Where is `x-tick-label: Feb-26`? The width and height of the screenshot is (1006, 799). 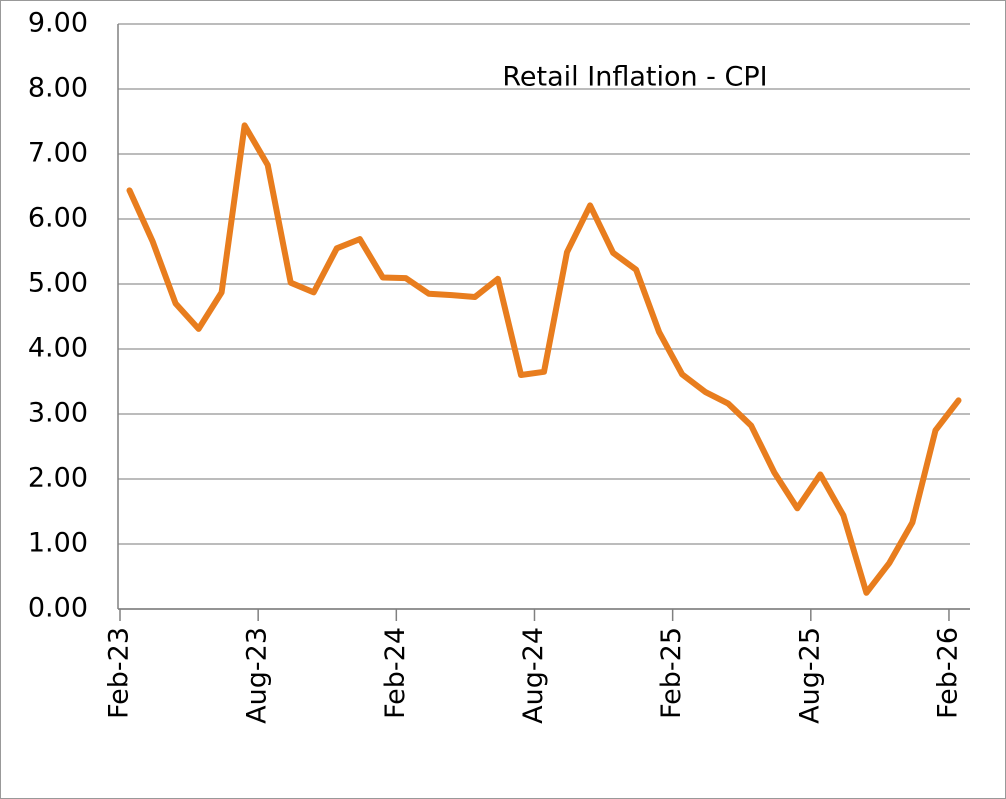 x-tick-label: Feb-26 is located at coordinates (947, 673).